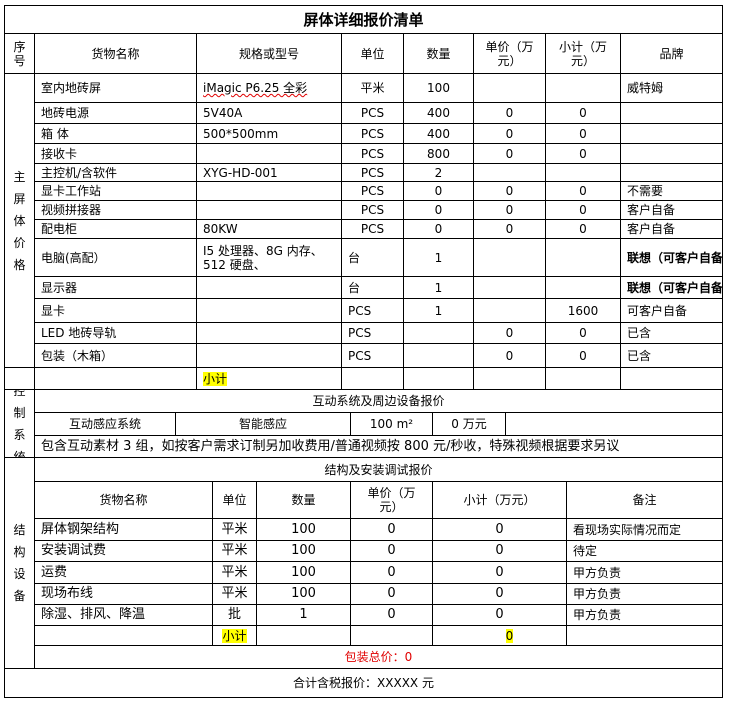 This screenshot has height=705, width=730. I want to click on header-brand: 品牌, so click(671, 53).